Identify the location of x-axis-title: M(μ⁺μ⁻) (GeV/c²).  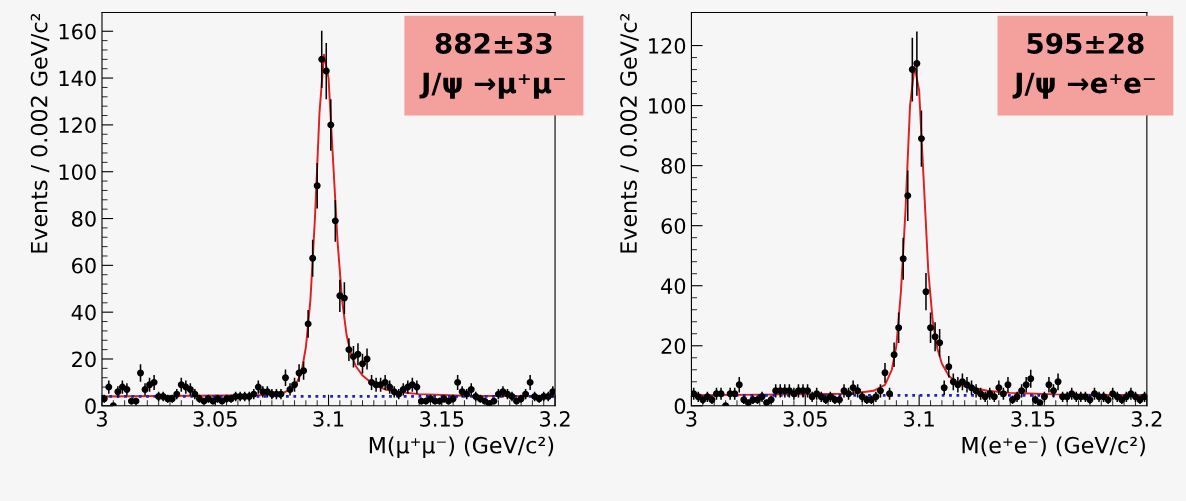
(461, 447).